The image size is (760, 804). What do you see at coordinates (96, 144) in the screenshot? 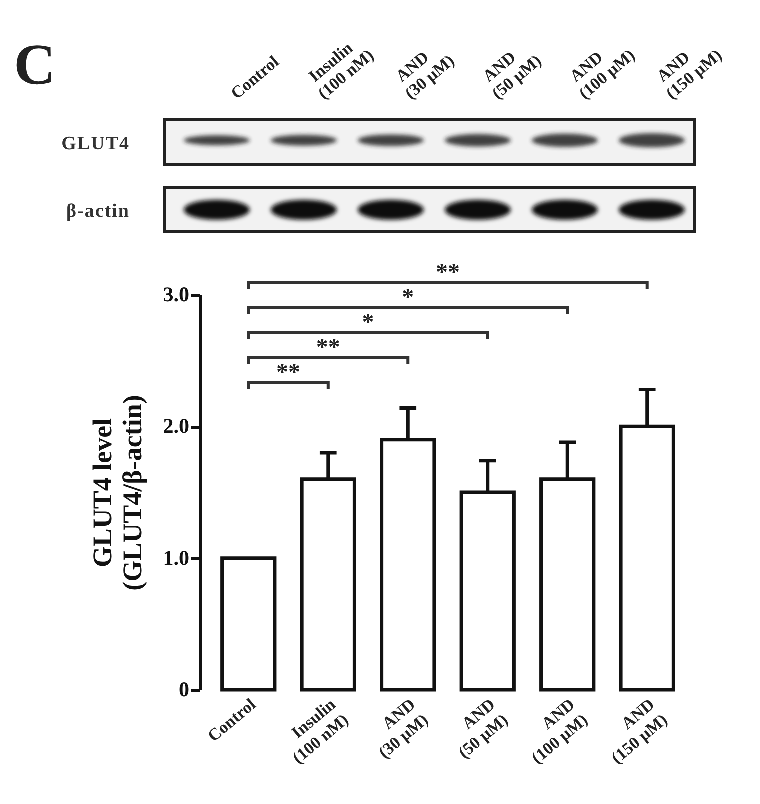
I see `text: GLUT4` at bounding box center [96, 144].